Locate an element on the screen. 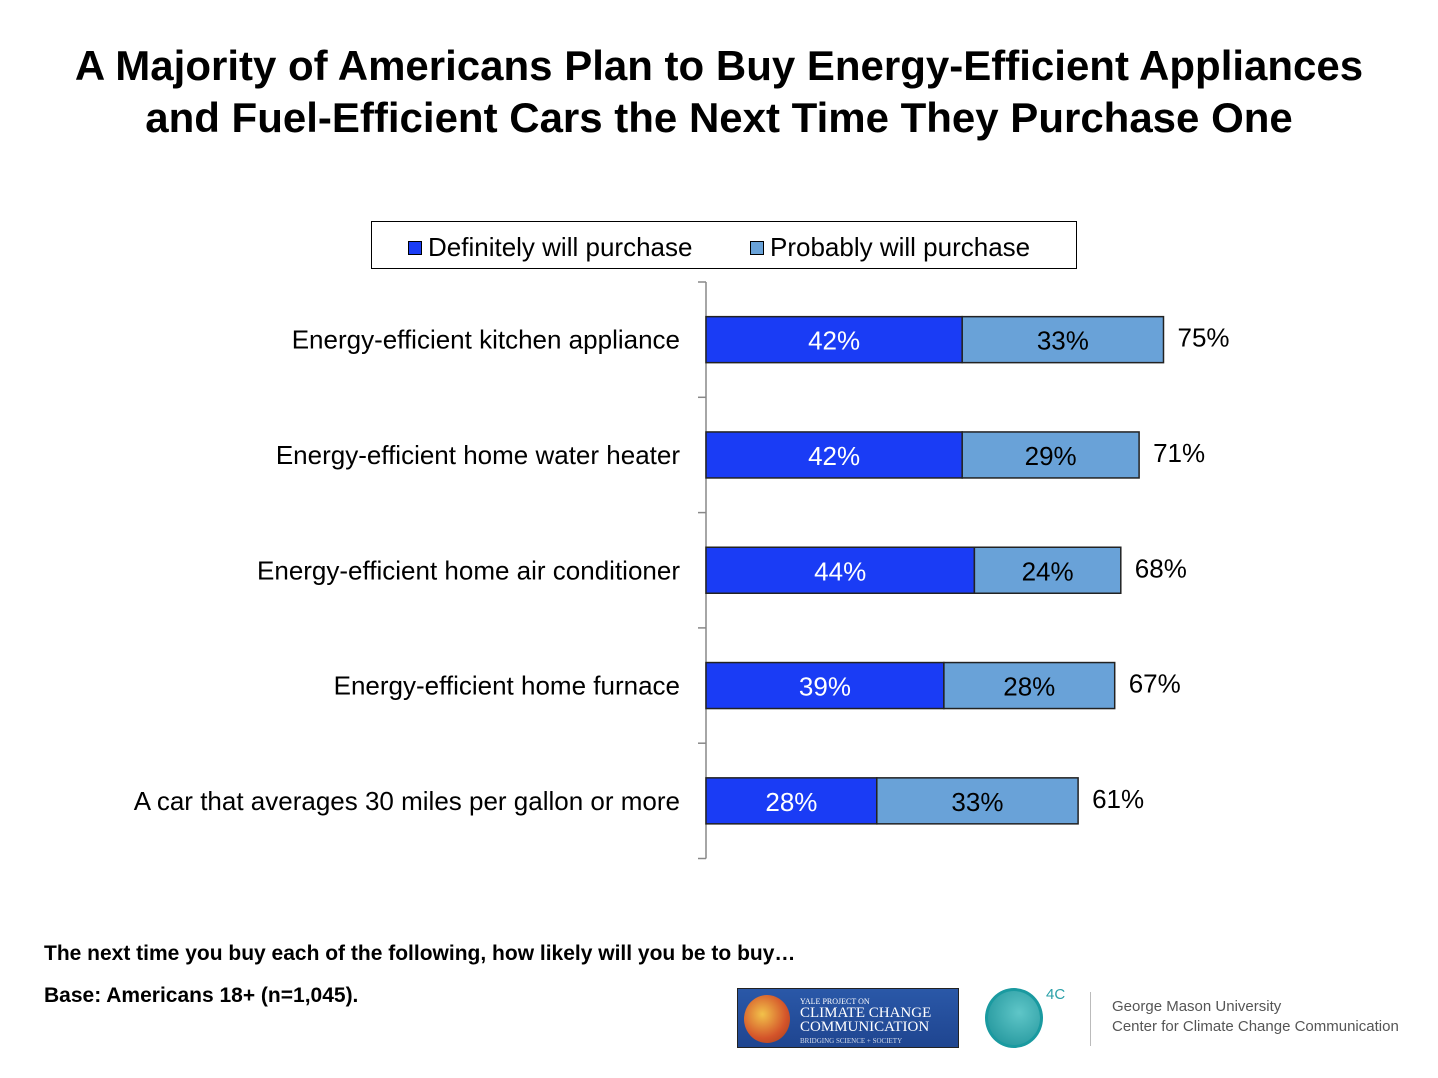  total-label: 61% is located at coordinates (1118, 799).